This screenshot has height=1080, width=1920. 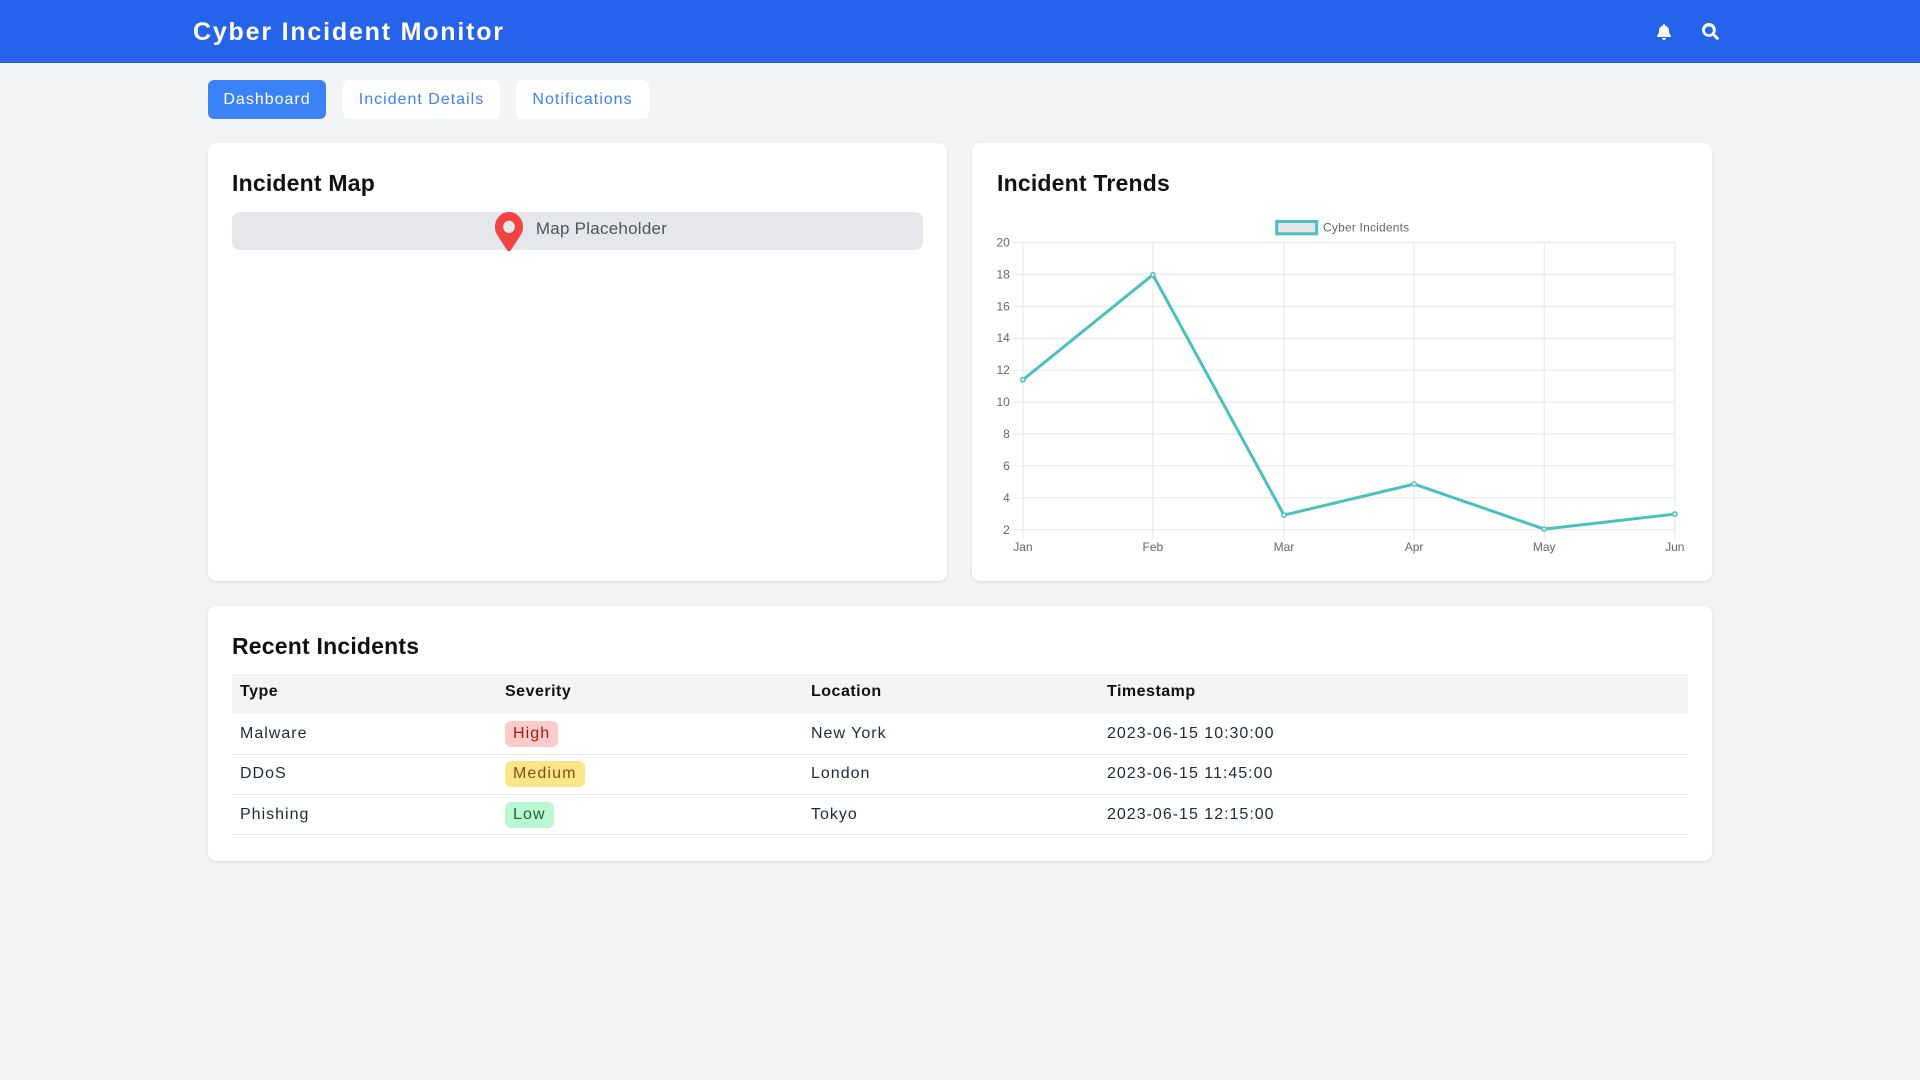 What do you see at coordinates (1366, 228) in the screenshot?
I see `svg-text: Cyber Incidents` at bounding box center [1366, 228].